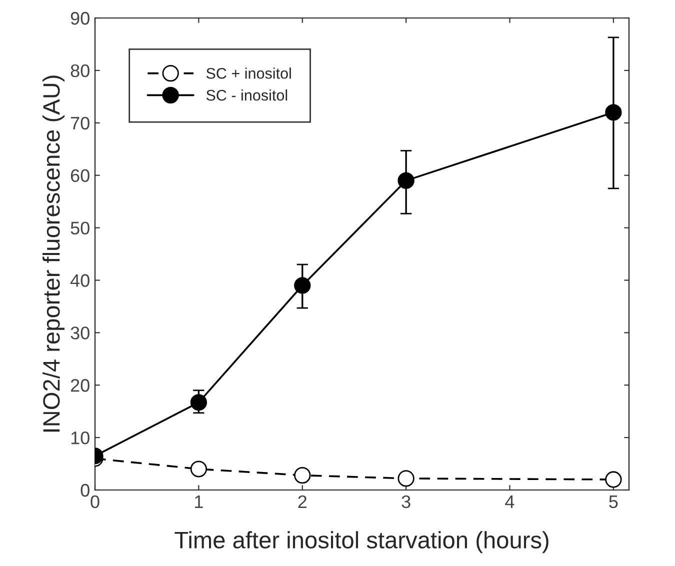 This screenshot has width=675, height=566. I want to click on y-tick-label: 20, so click(80, 385).